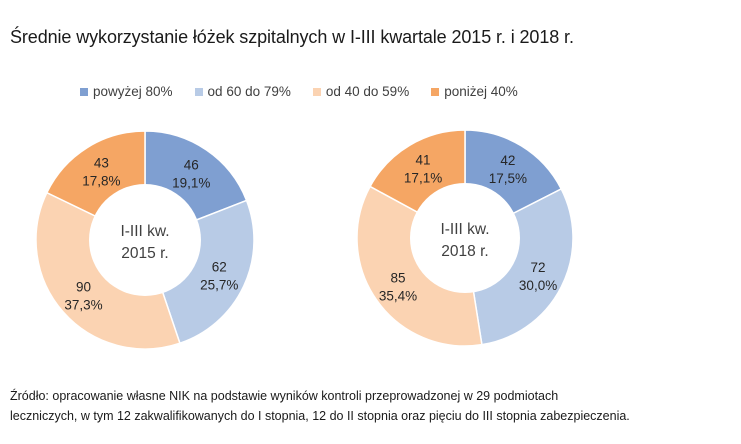  I want to click on percent-label: 17,1%, so click(423, 178).